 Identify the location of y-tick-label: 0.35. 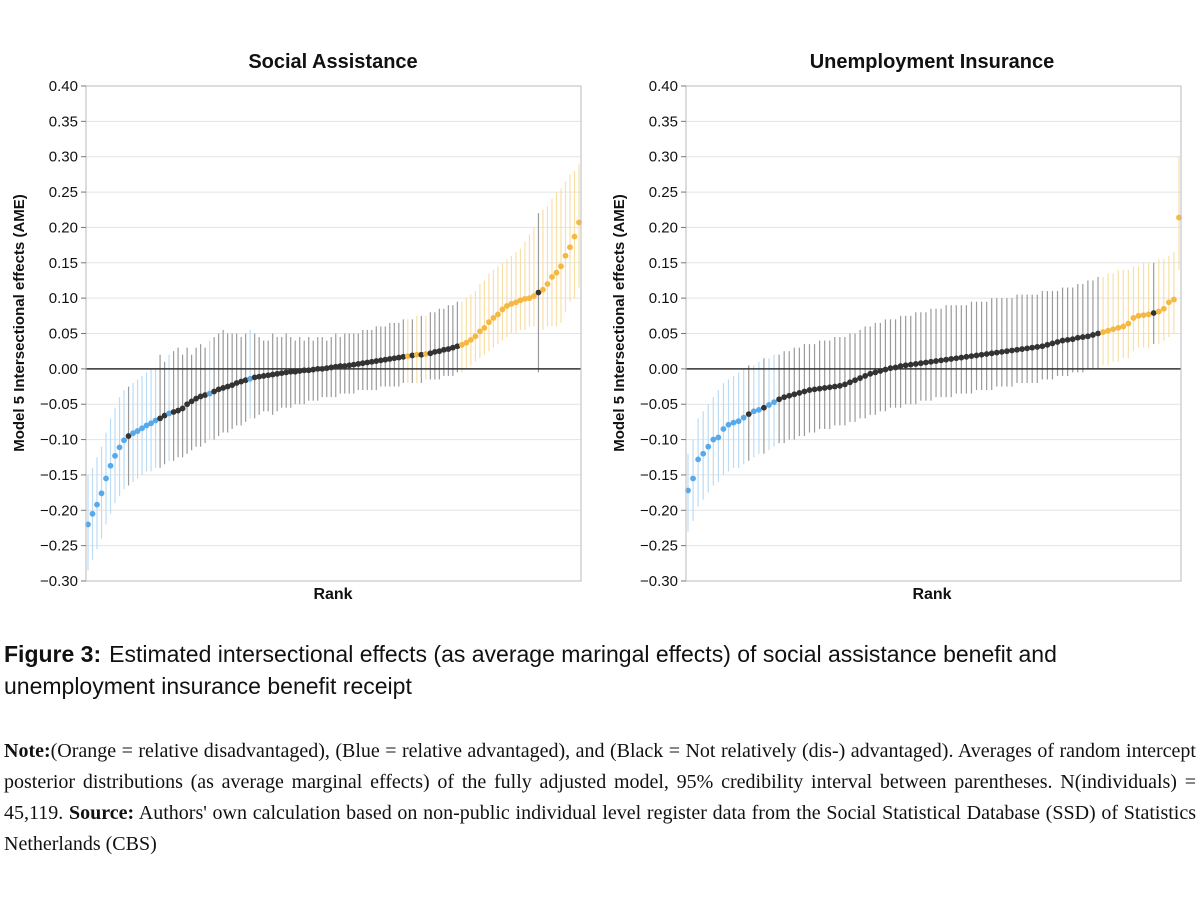
(663, 121).